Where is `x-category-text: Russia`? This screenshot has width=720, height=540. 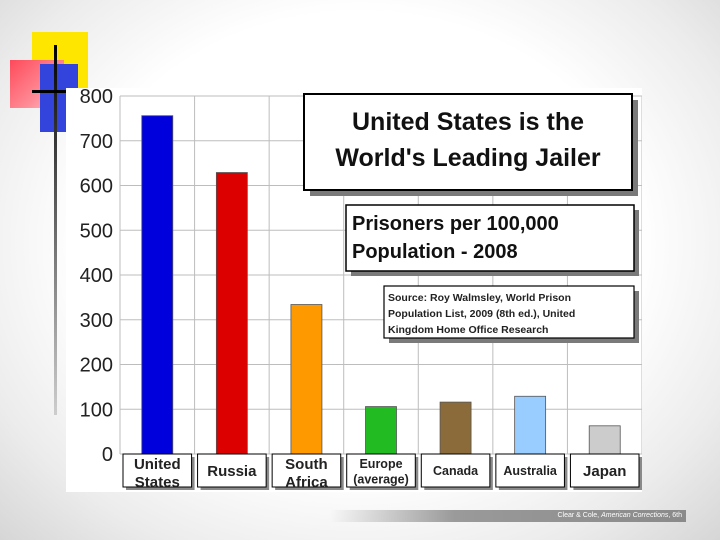
x-category-text: Russia is located at coordinates (232, 471).